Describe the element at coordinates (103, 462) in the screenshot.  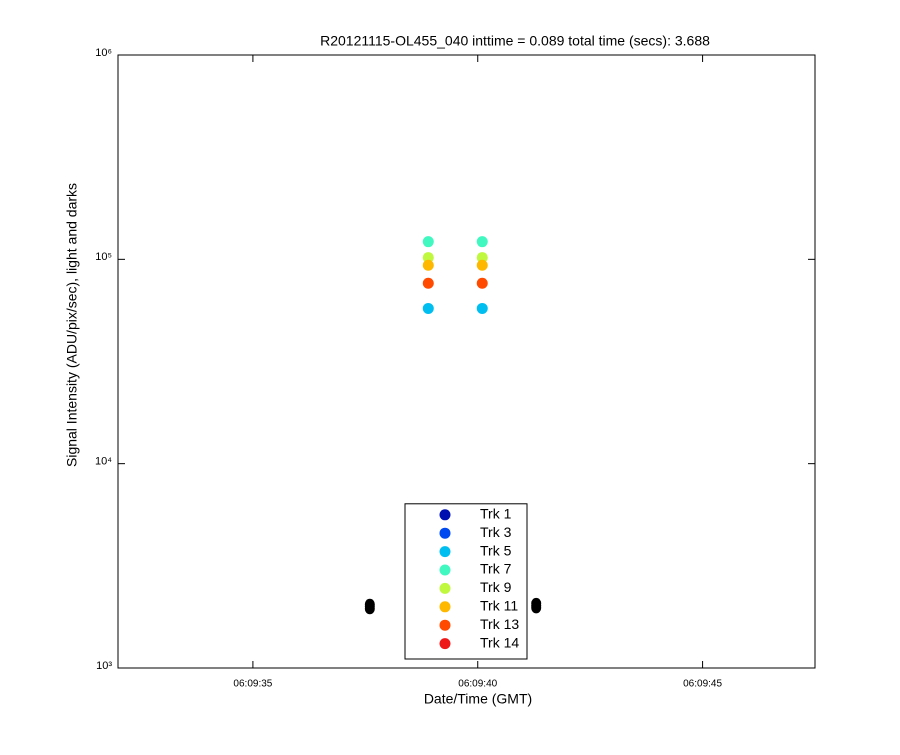
I see `y-tick-label: 10⁴` at that location.